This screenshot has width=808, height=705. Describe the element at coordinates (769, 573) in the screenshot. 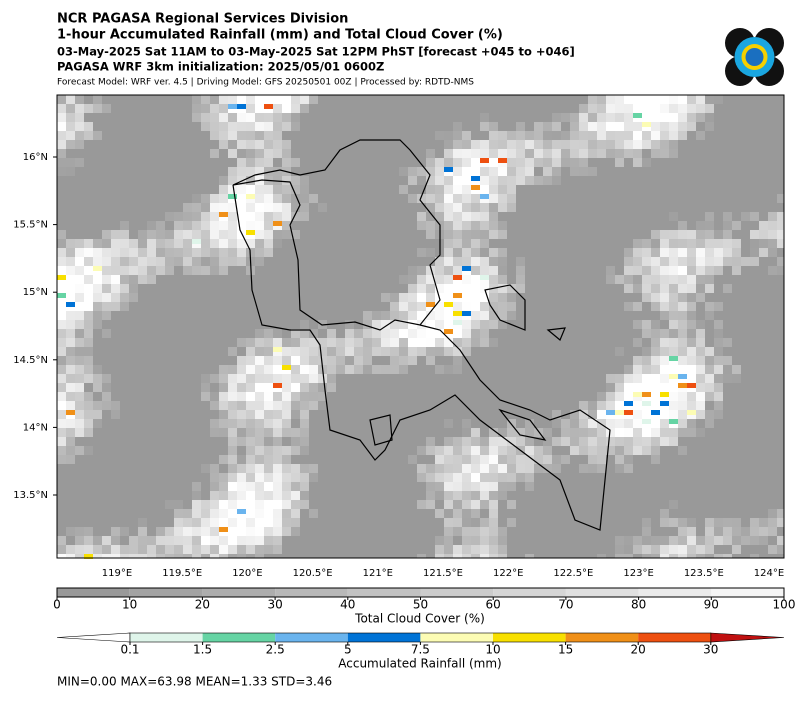

I see `lon-label: 124°E` at that location.